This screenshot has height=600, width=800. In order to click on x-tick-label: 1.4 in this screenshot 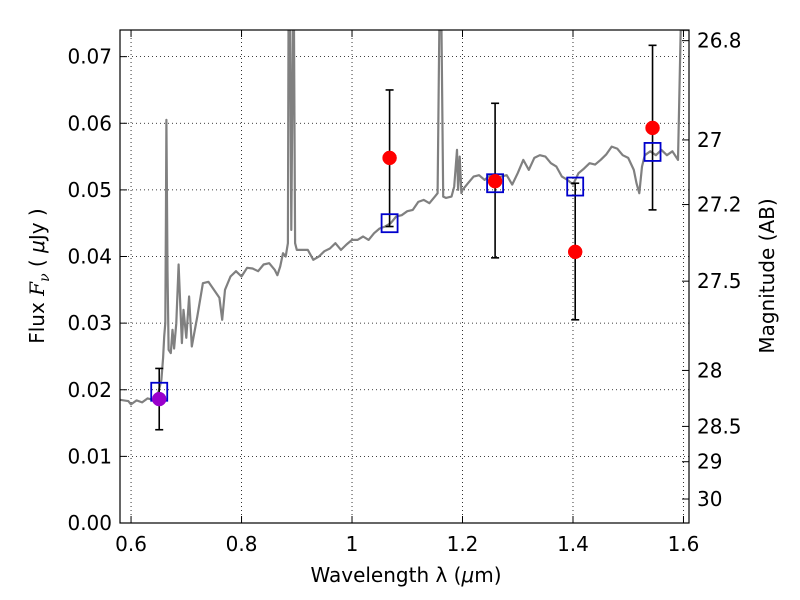, I will do `click(573, 544)`.